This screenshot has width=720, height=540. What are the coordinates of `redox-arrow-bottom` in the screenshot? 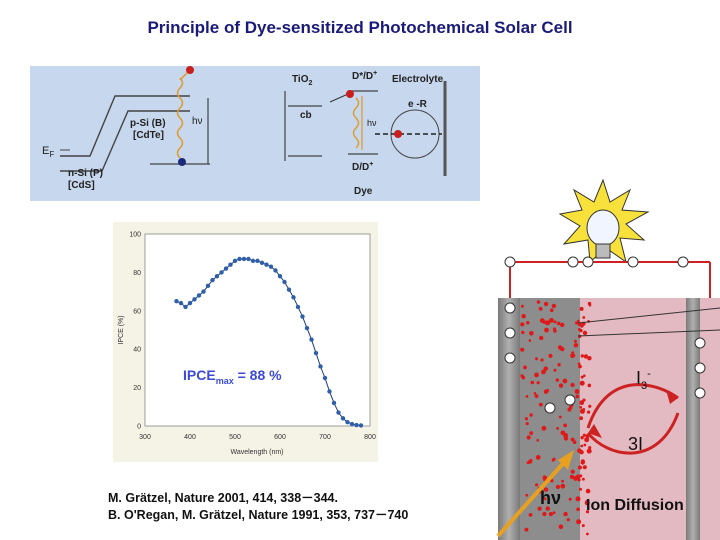 It's located at (633, 433).